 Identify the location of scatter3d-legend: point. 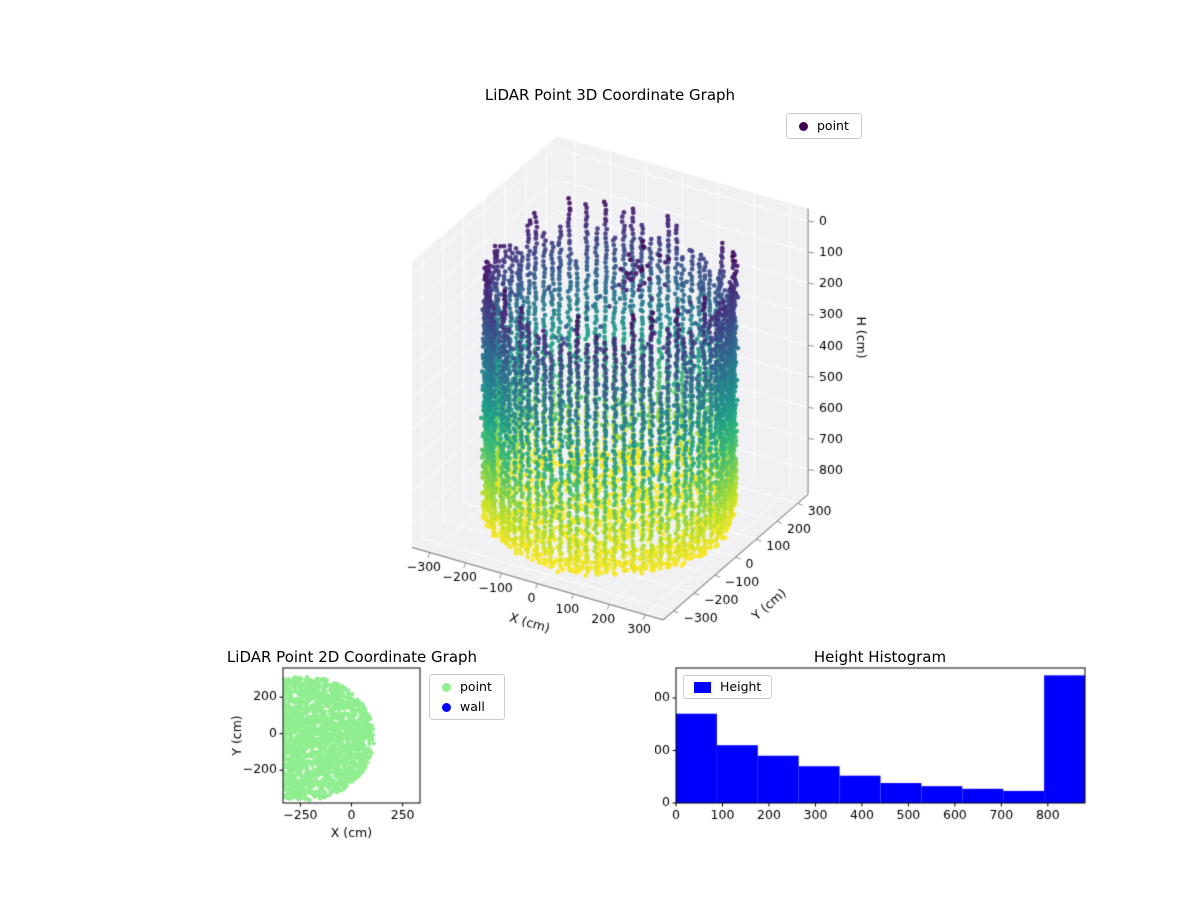
(824, 126).